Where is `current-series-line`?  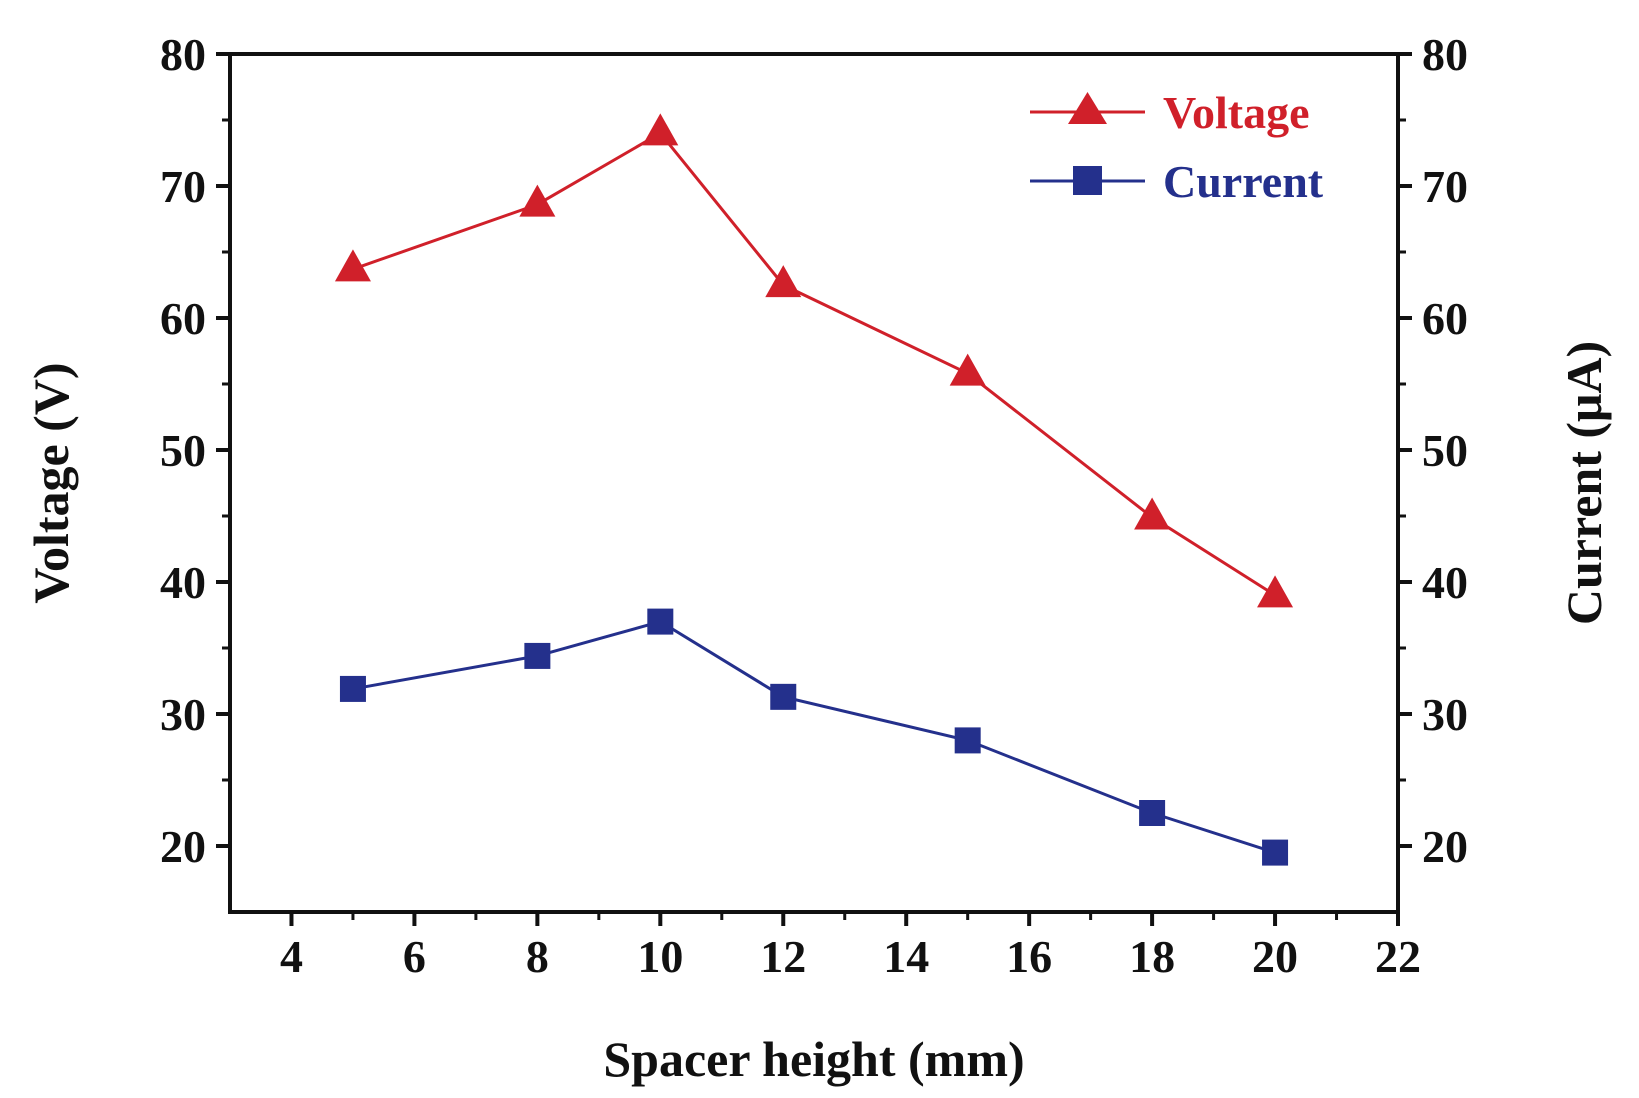
current-series-line is located at coordinates (814, 737).